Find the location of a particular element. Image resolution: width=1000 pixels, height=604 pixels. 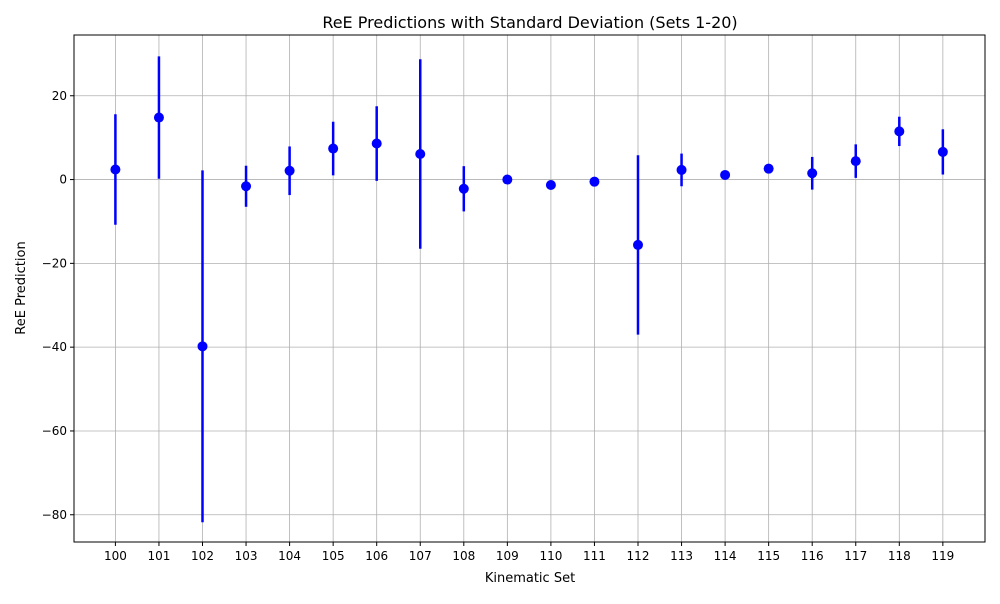

x-tick-label: 113 is located at coordinates (681, 556).